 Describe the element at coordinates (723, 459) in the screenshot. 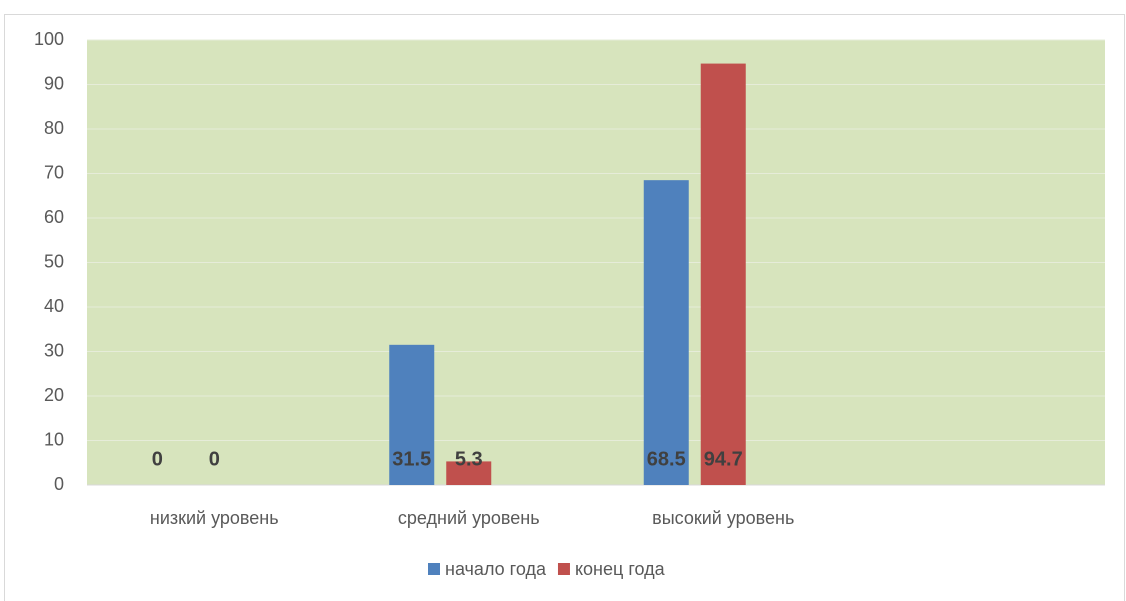

I see `value-label: 94.7` at that location.